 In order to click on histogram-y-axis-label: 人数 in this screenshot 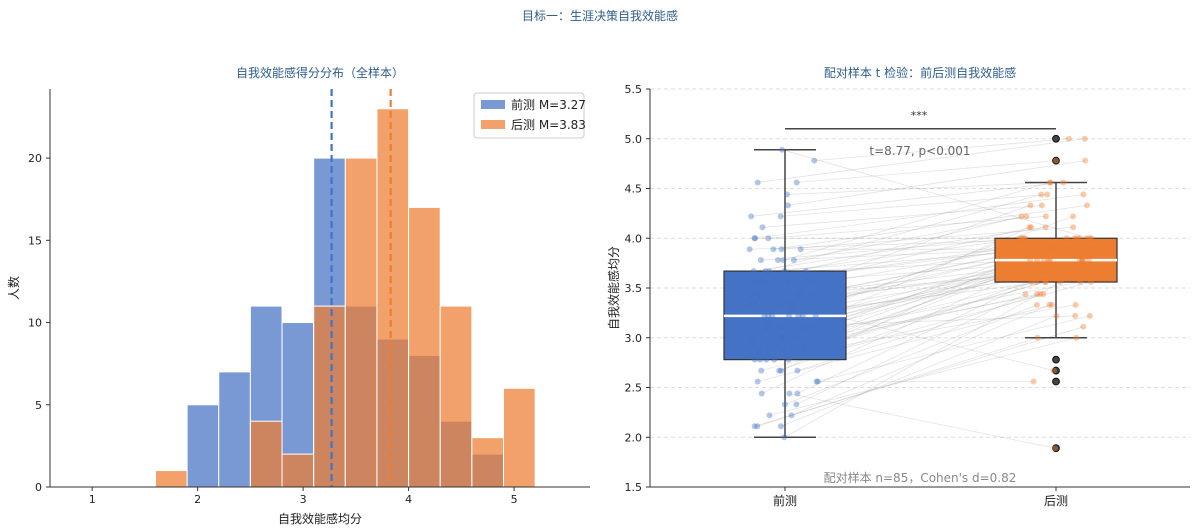, I will do `click(13, 288)`.